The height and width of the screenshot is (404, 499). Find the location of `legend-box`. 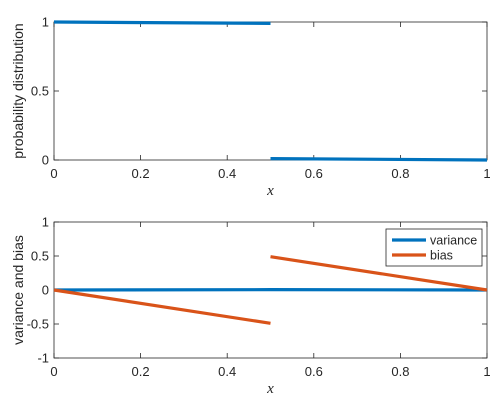

legend-box is located at coordinates (434, 247).